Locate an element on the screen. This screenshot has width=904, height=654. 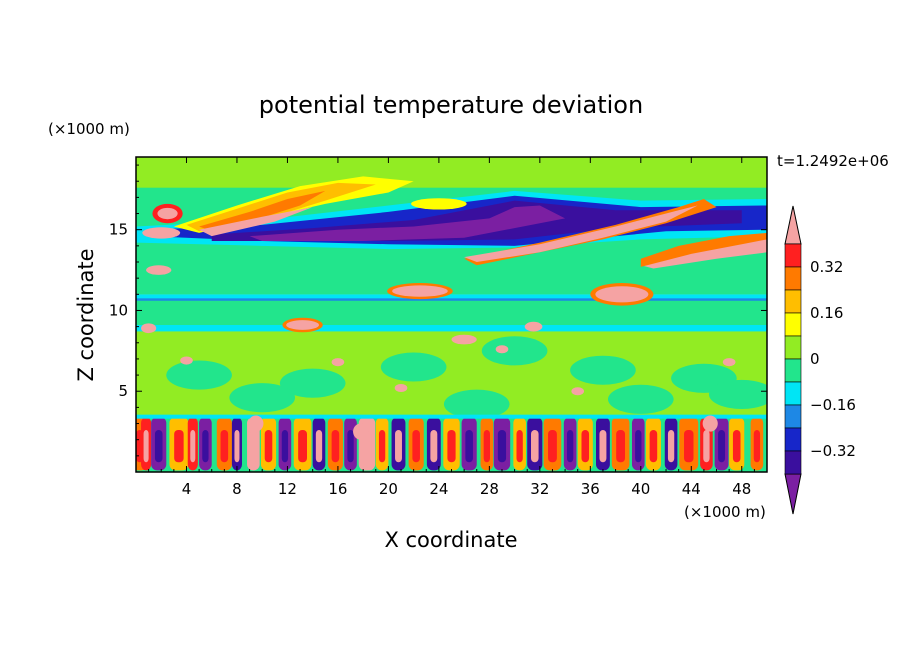
warm-tongue-core is located at coordinates (256, 222).